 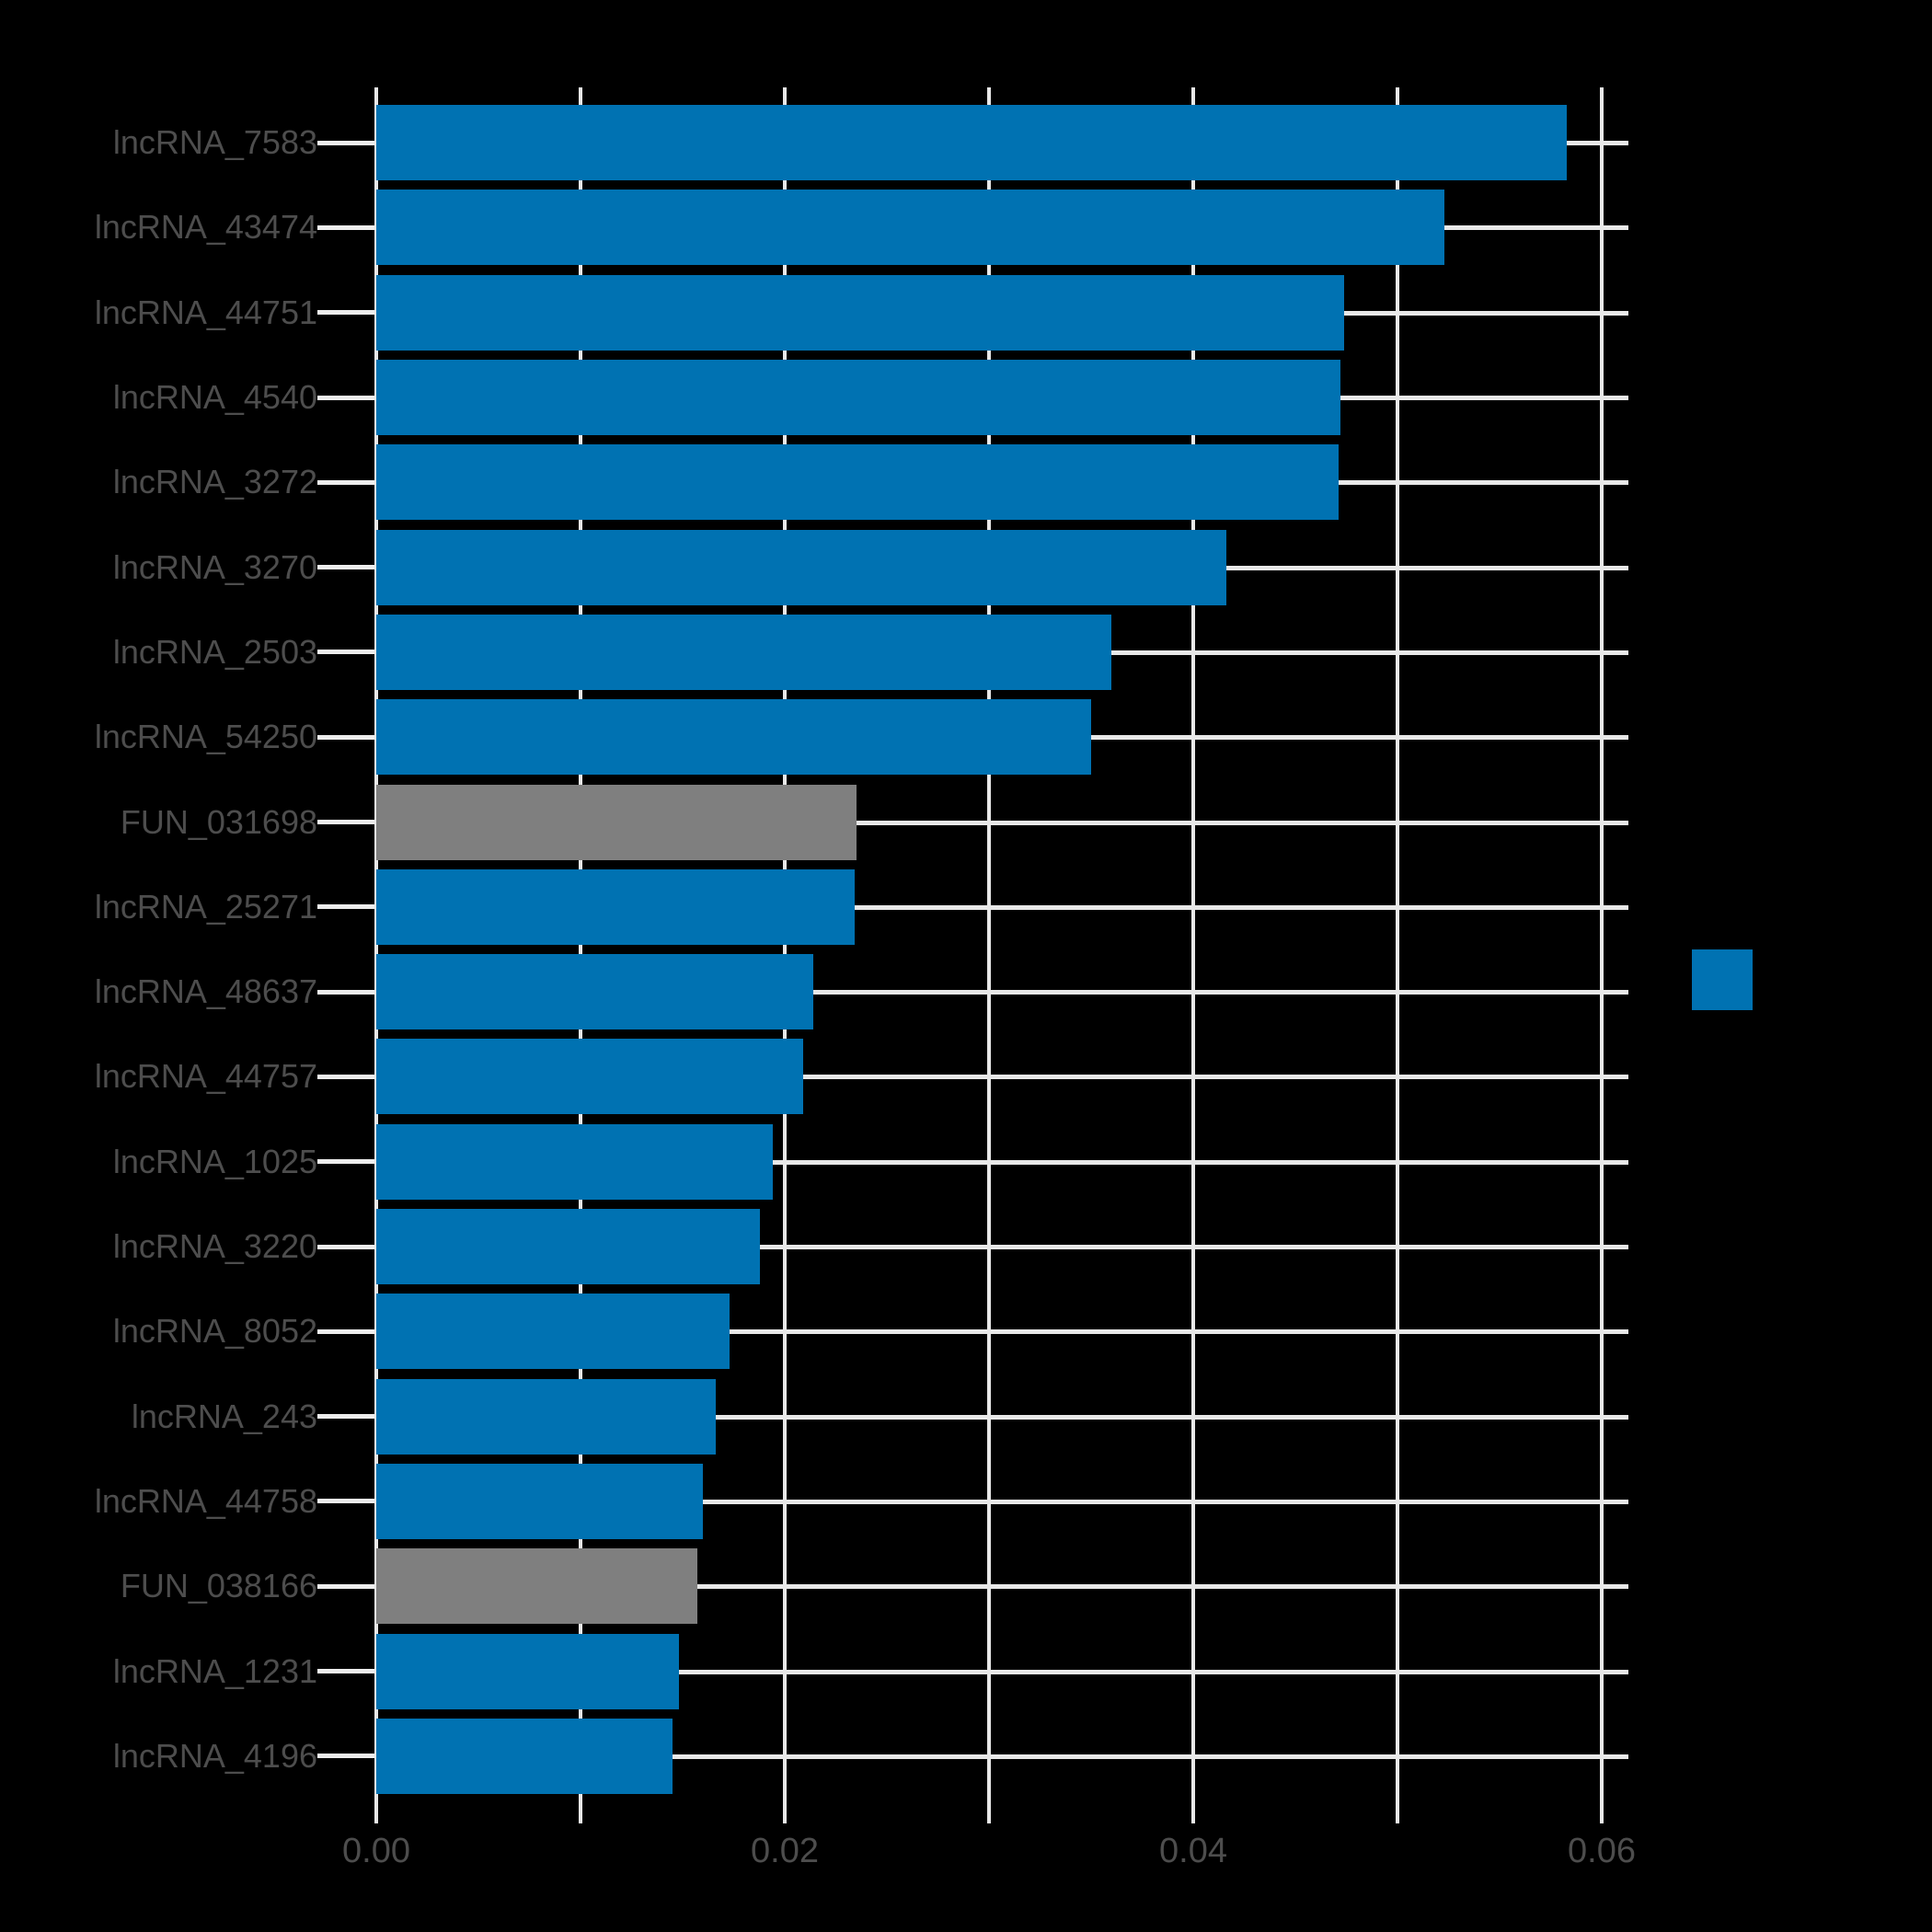 I want to click on legend, so click(x=1722, y=979).